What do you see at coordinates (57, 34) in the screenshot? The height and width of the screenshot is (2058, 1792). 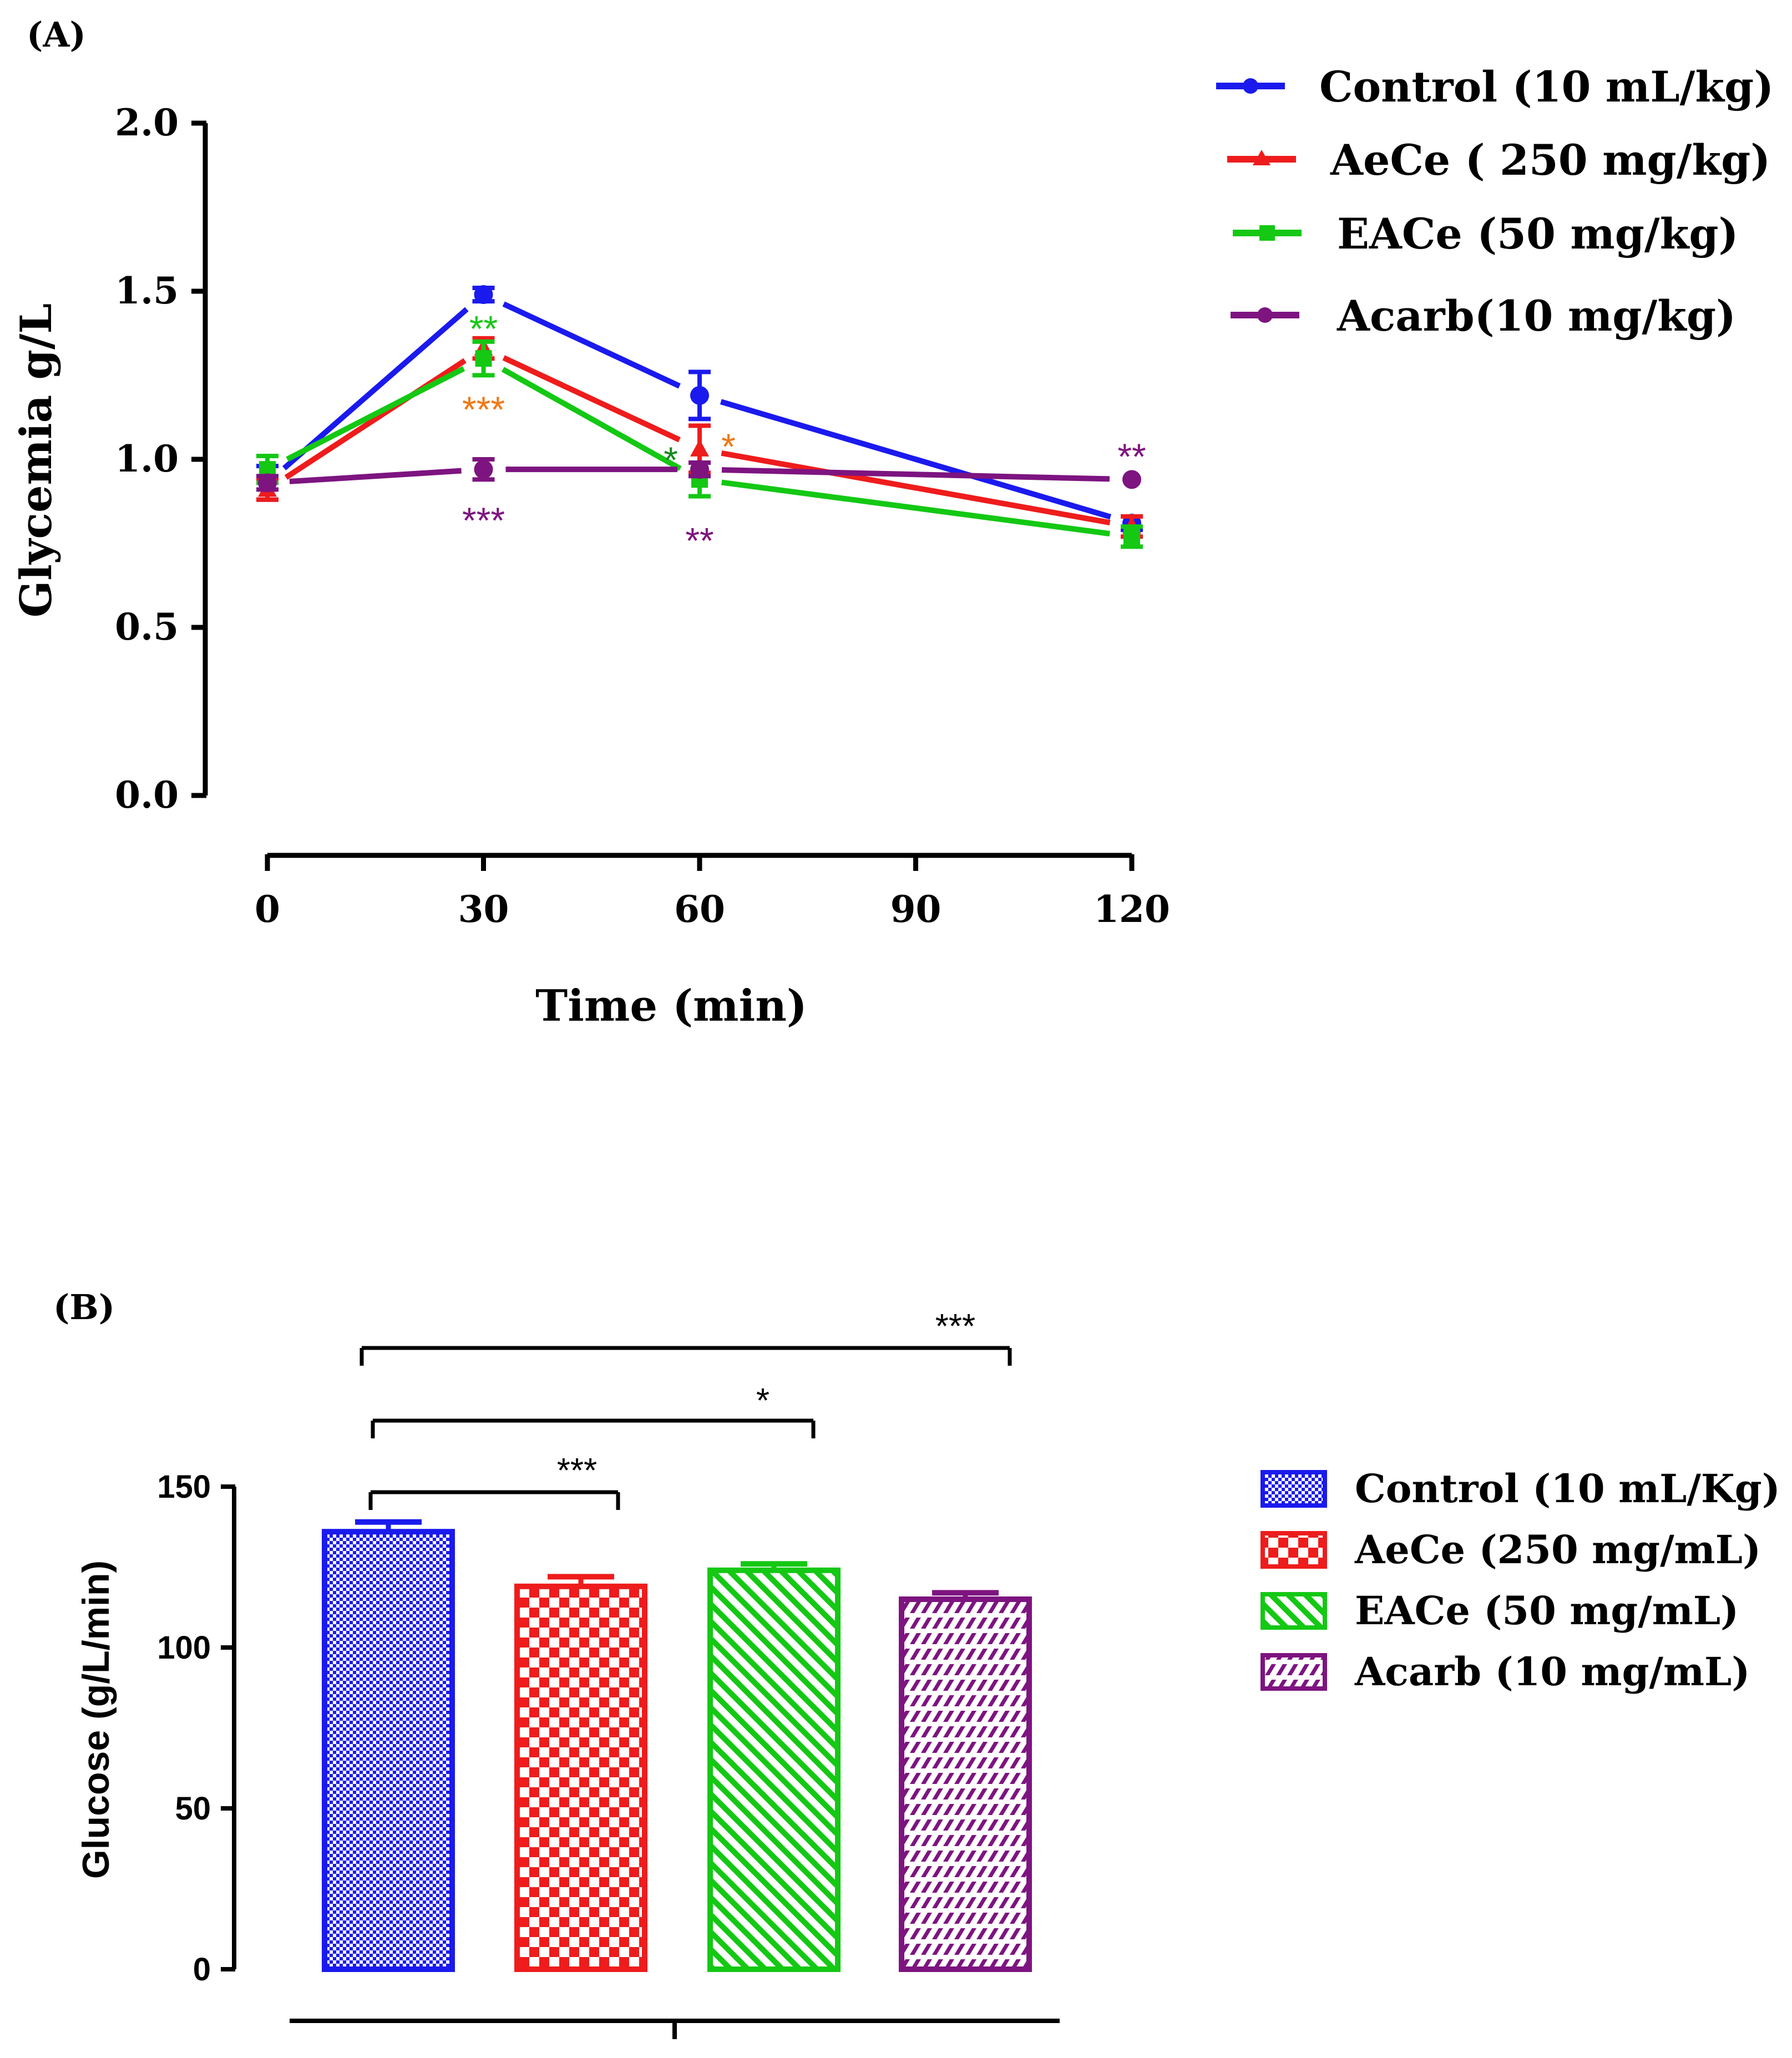 I see `panel-a-label: (A)` at bounding box center [57, 34].